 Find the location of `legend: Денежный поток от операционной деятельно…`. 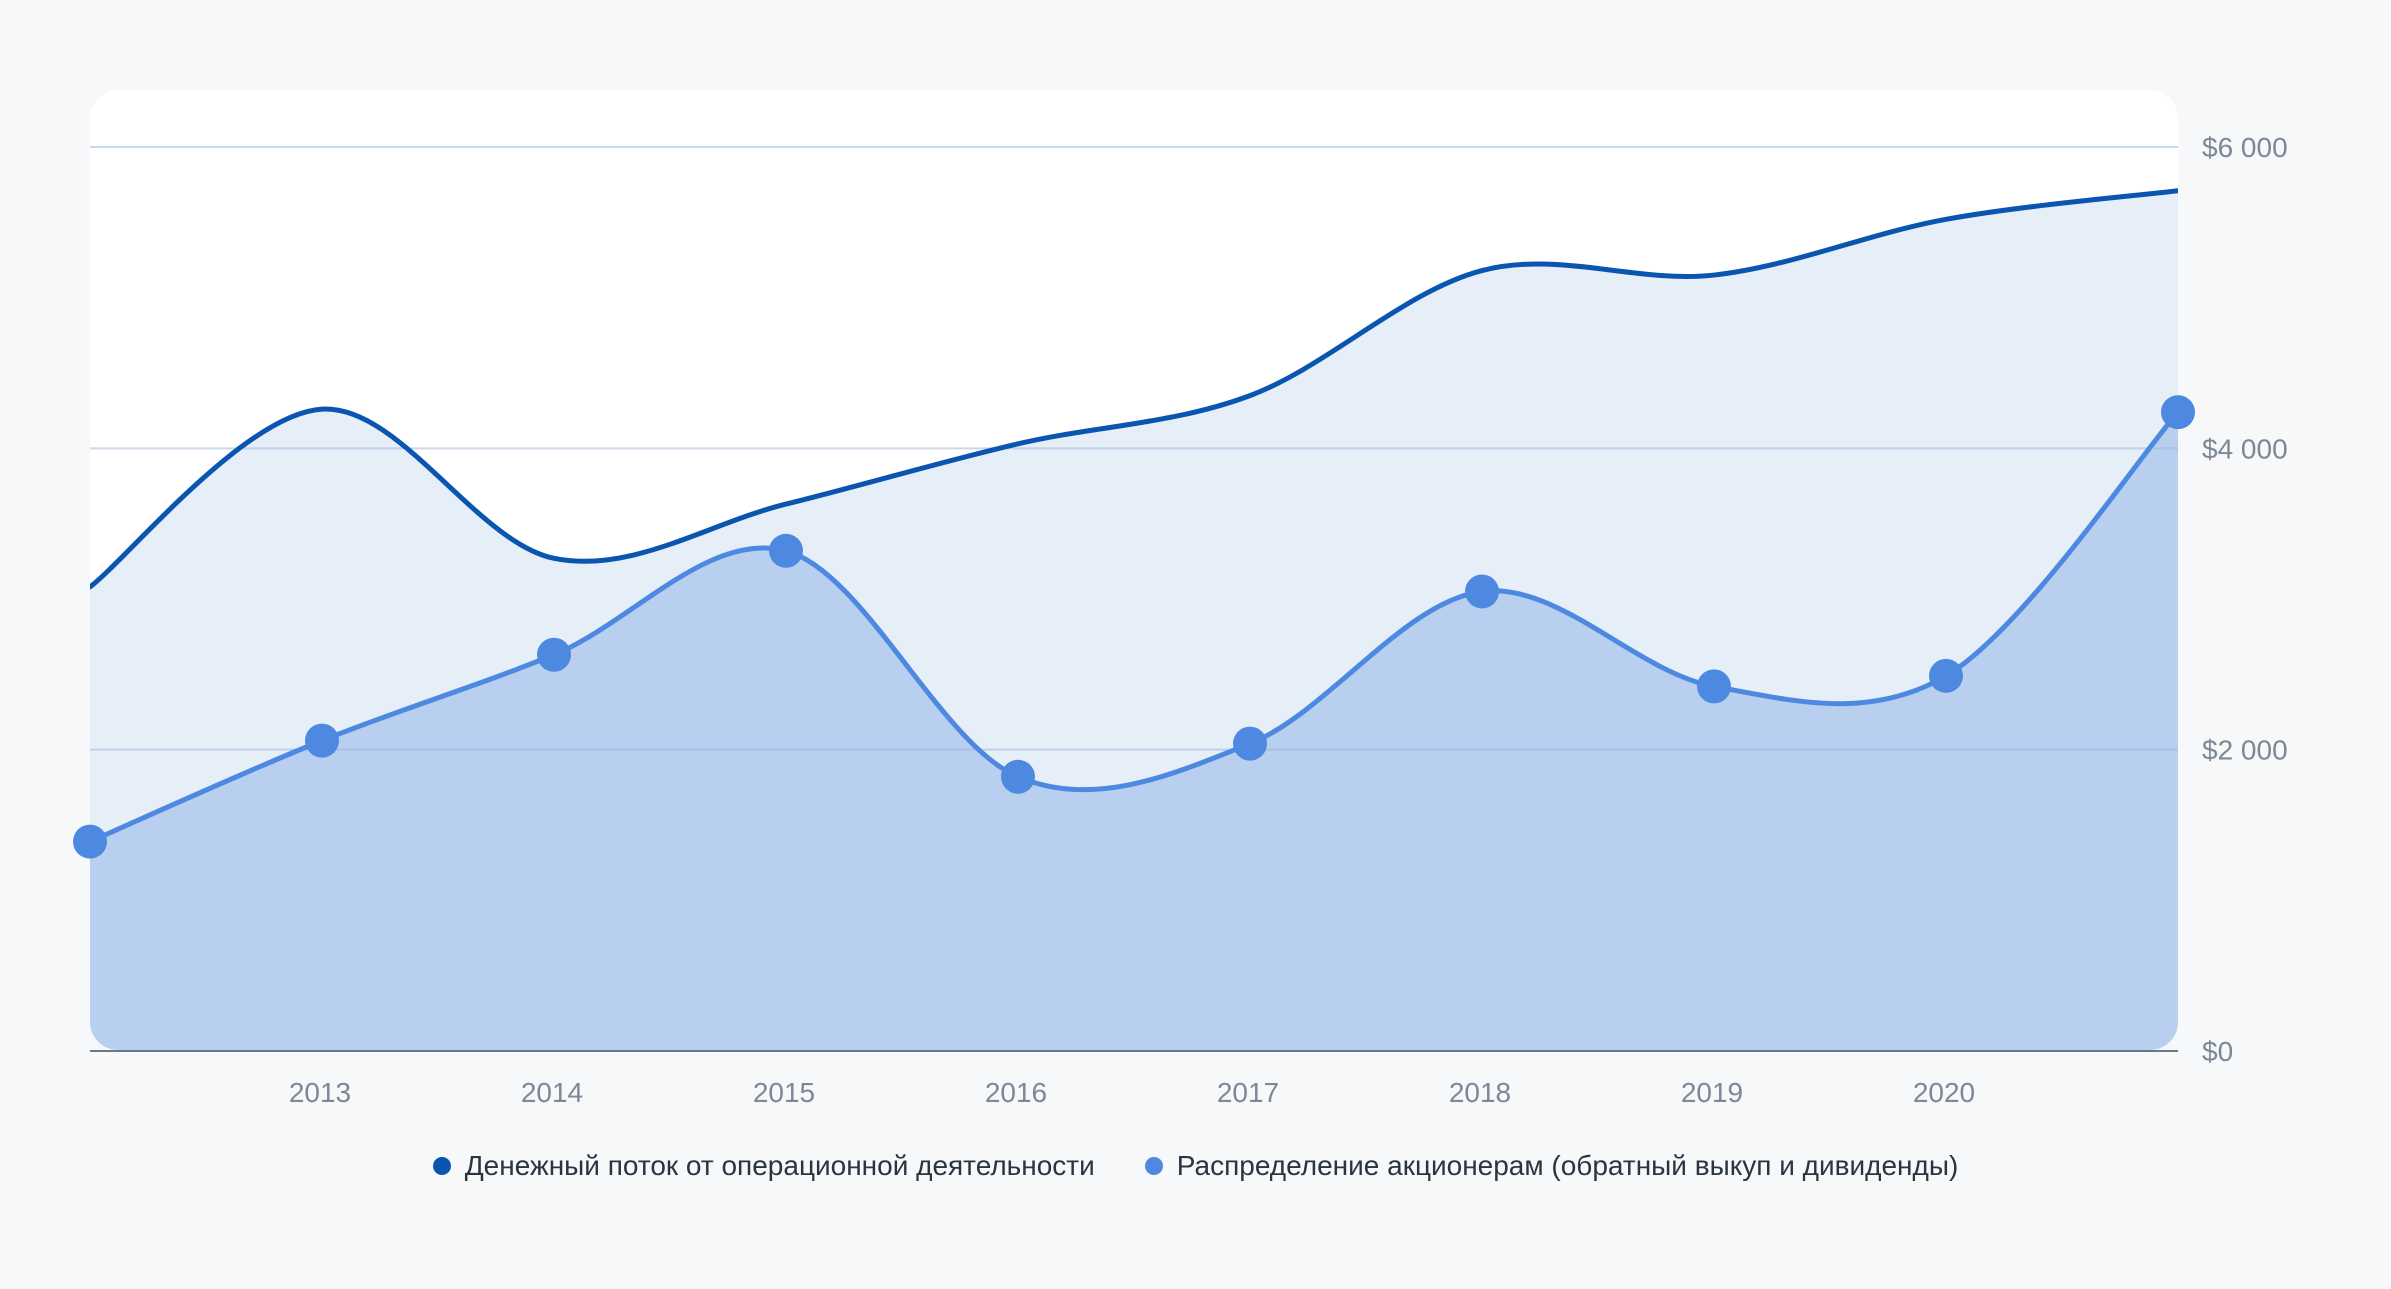

legend: Денежный поток от операционной деятельно… is located at coordinates (1195, 1166).